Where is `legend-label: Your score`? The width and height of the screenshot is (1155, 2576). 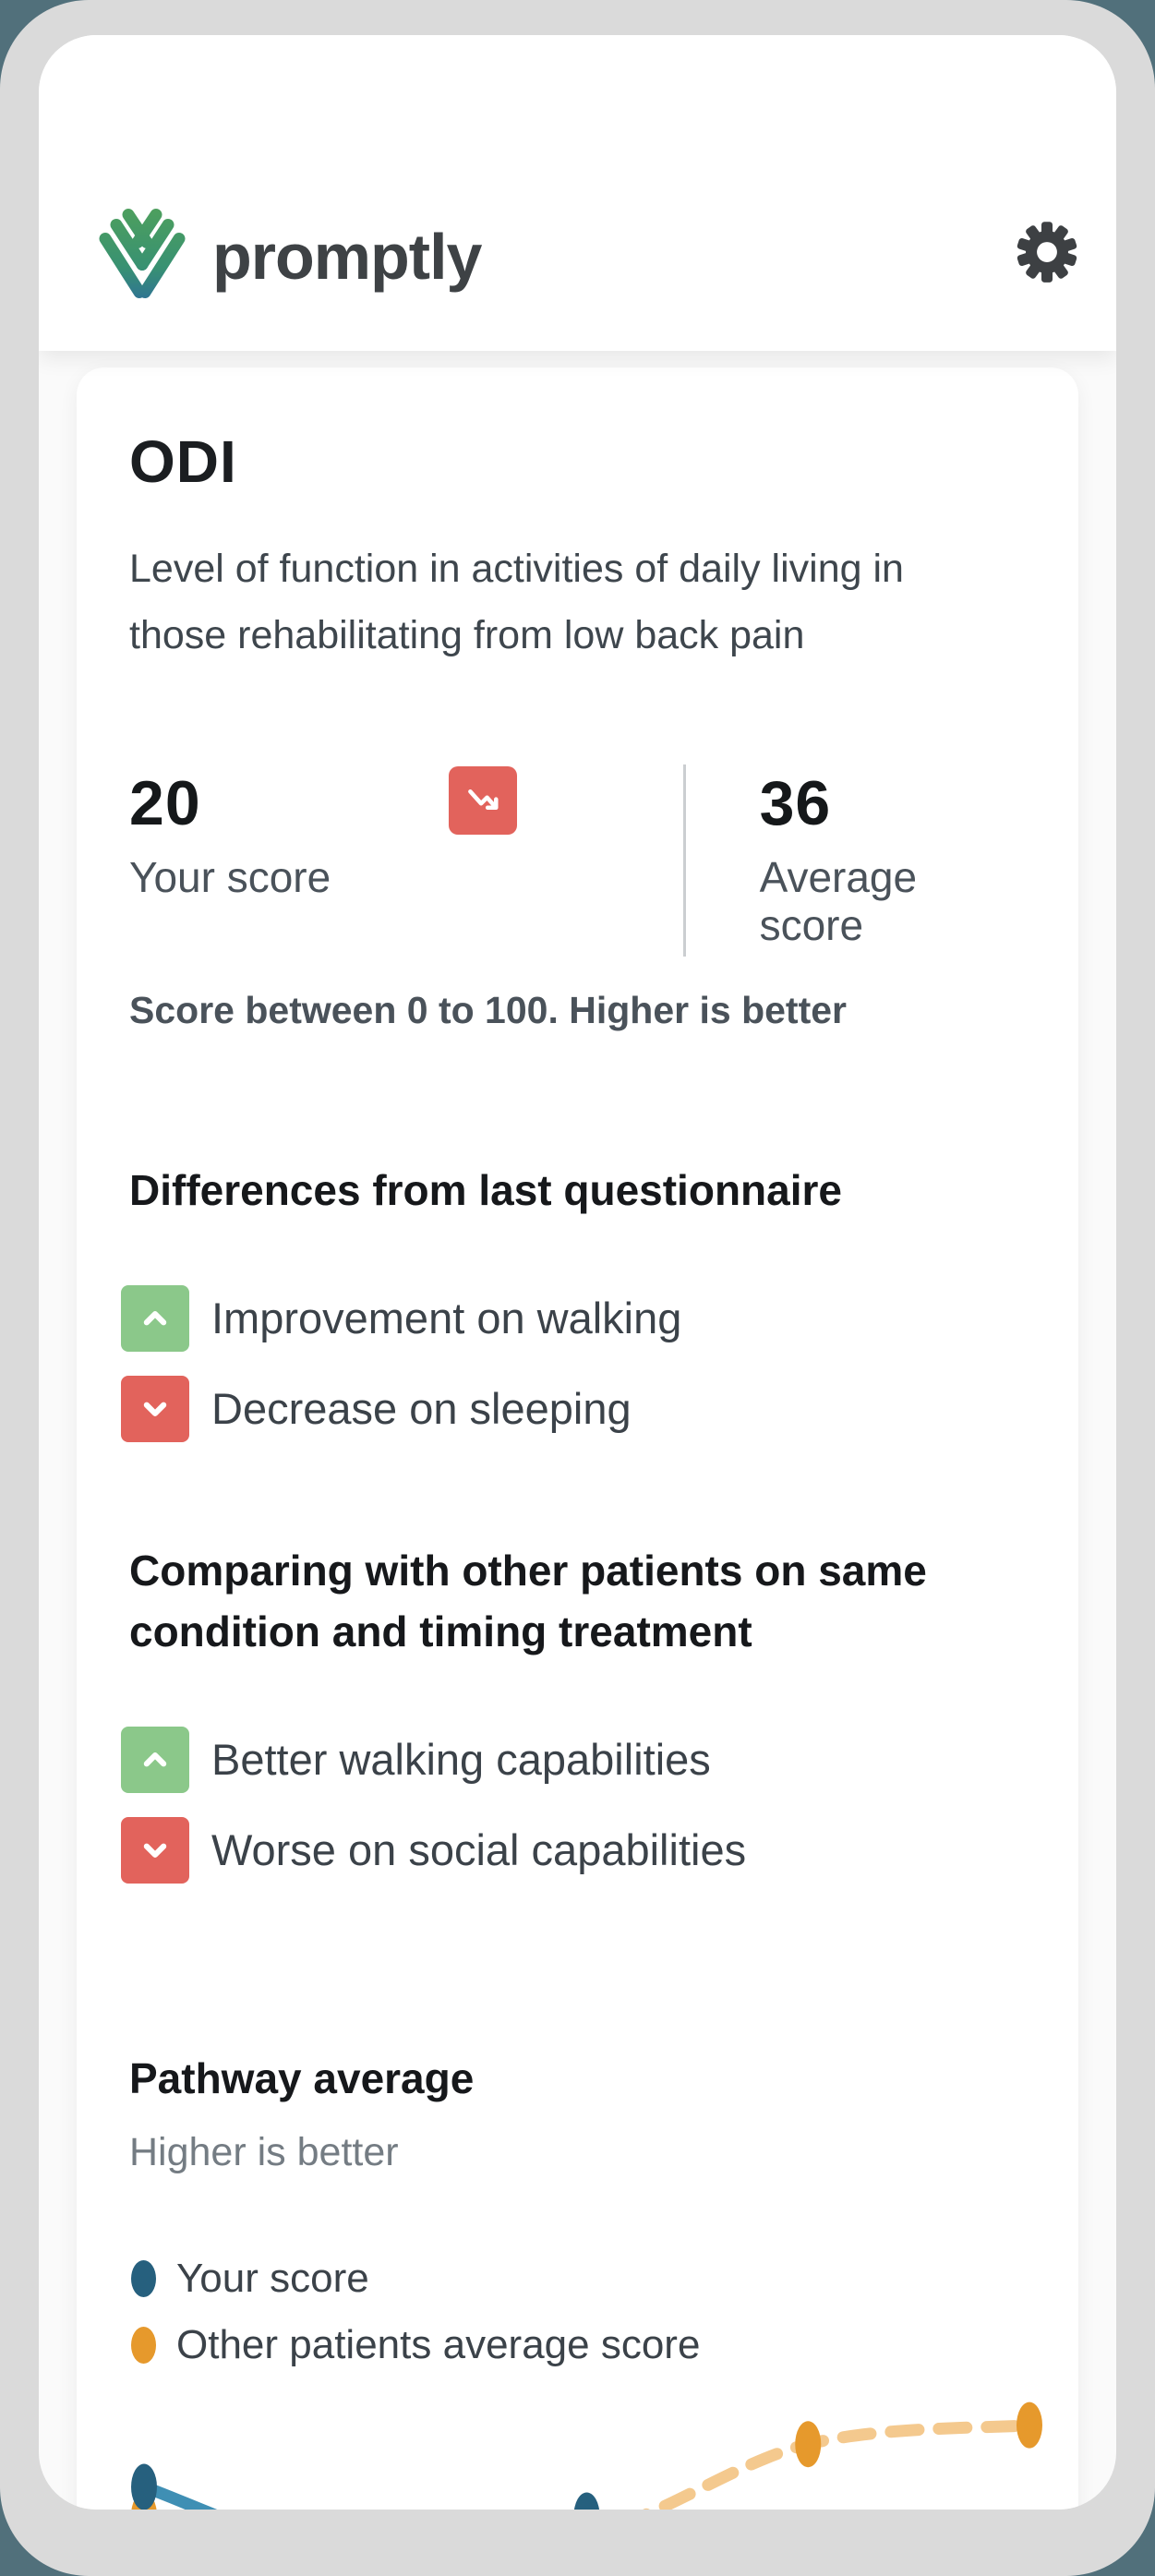 legend-label: Your score is located at coordinates (272, 2278).